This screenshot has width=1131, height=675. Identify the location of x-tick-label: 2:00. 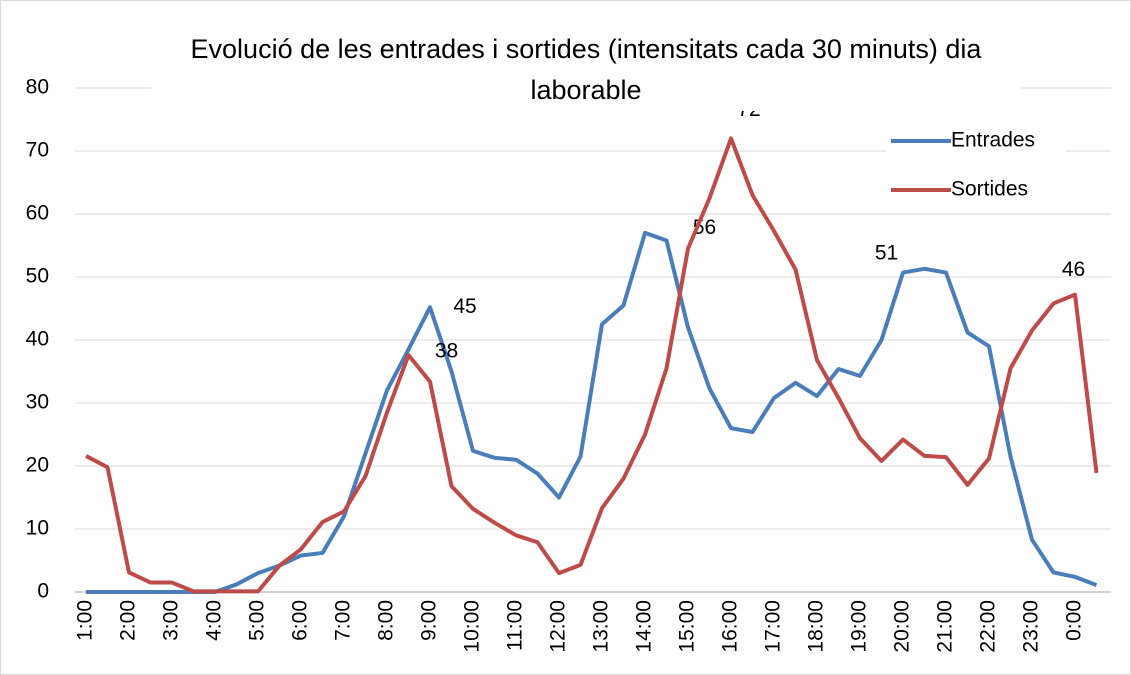
(128, 620).